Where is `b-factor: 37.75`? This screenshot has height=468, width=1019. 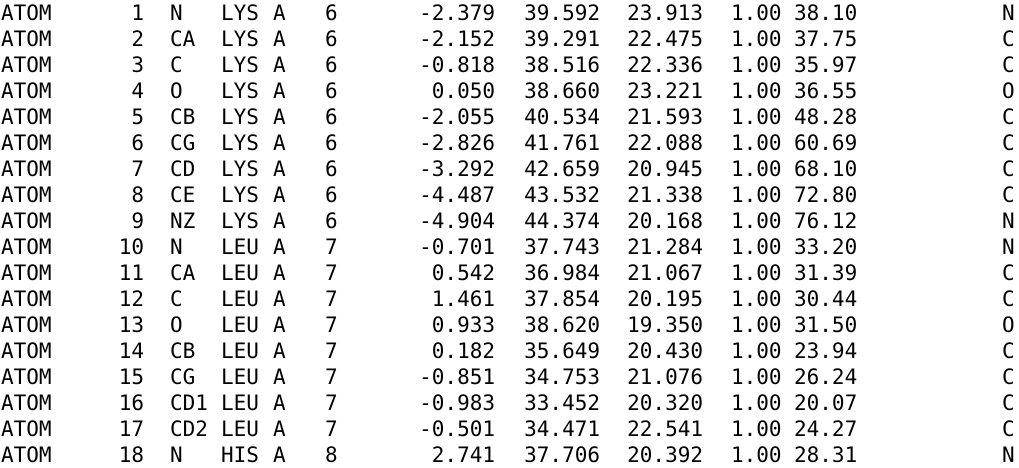
b-factor: 37.75 is located at coordinates (826, 39).